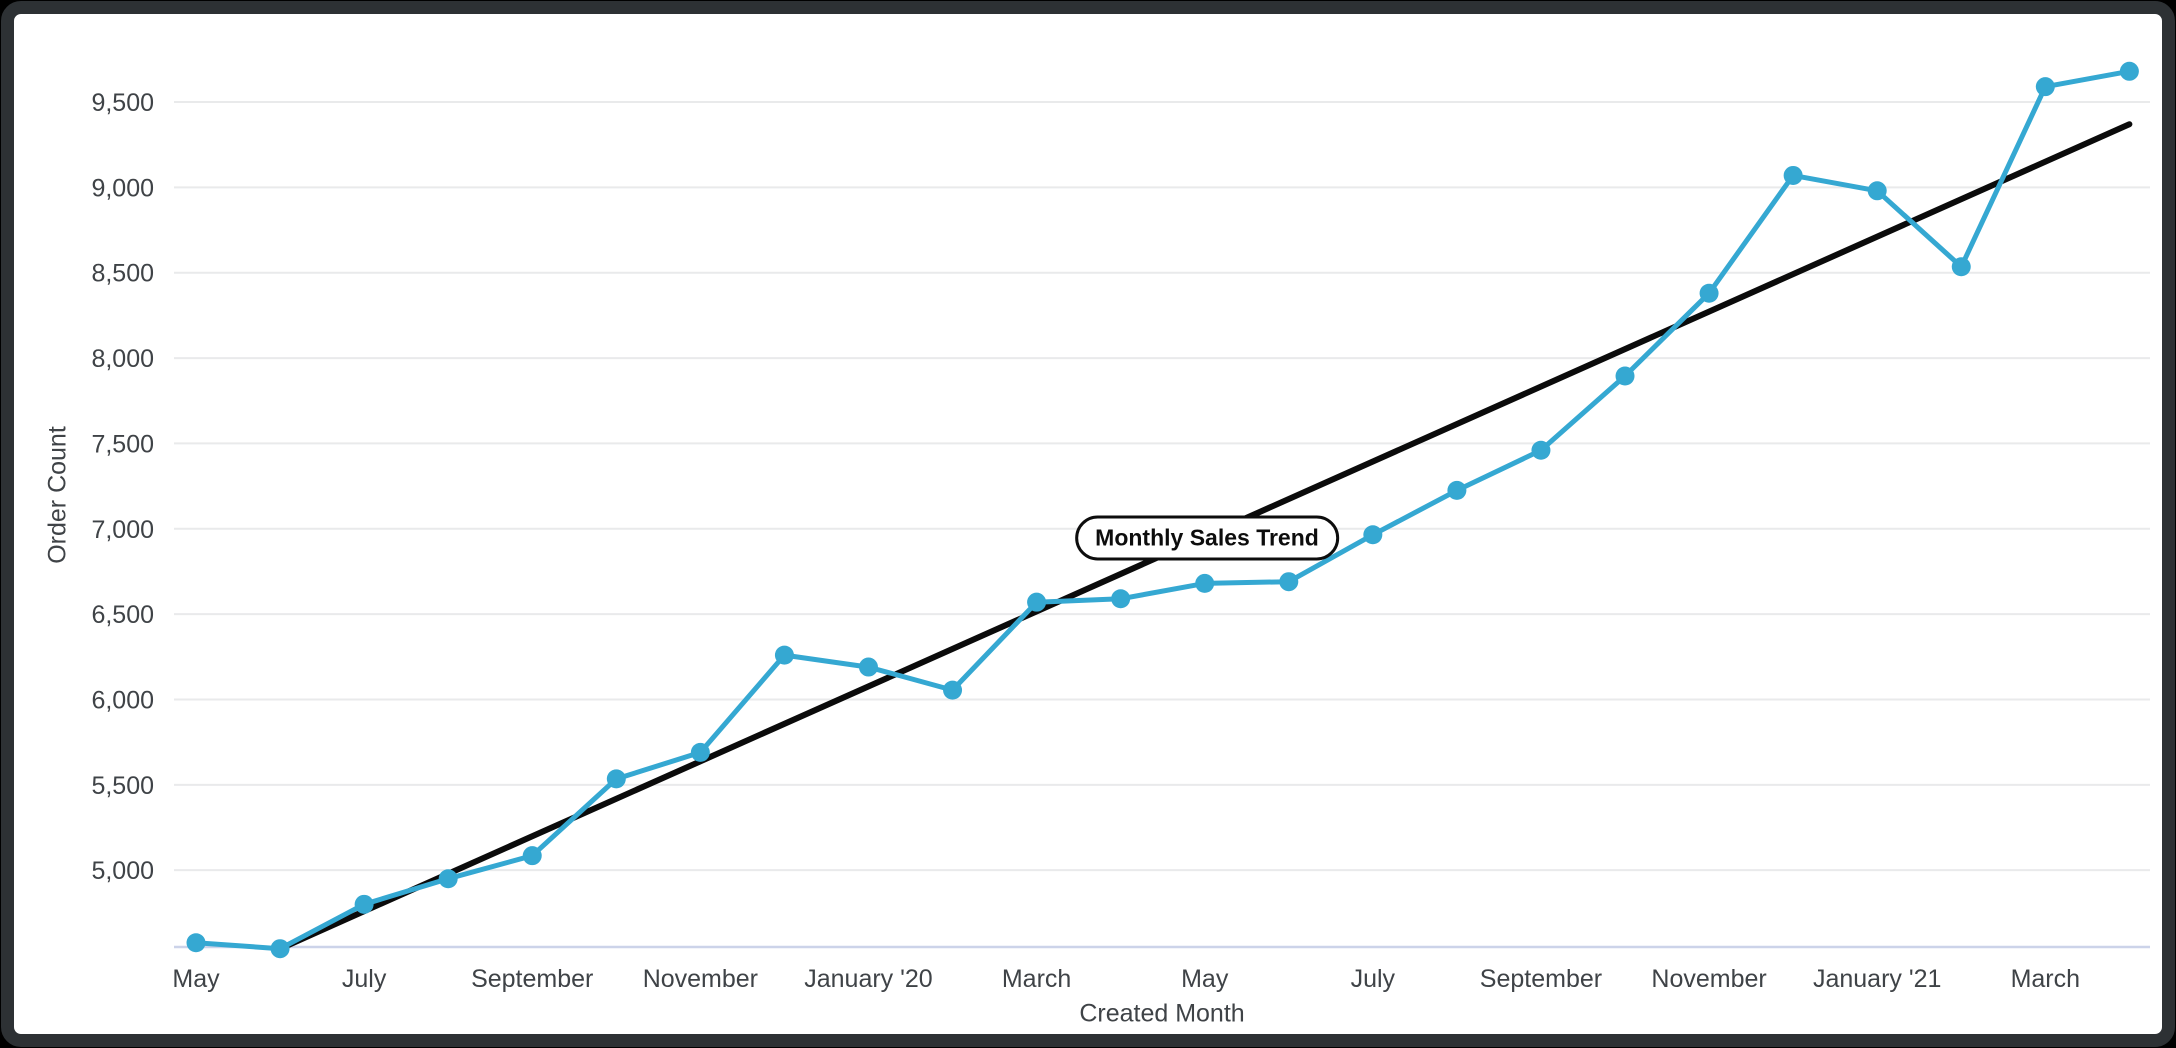 This screenshot has width=2176, height=1048. I want to click on y-tick-label: 5,500, so click(122, 786).